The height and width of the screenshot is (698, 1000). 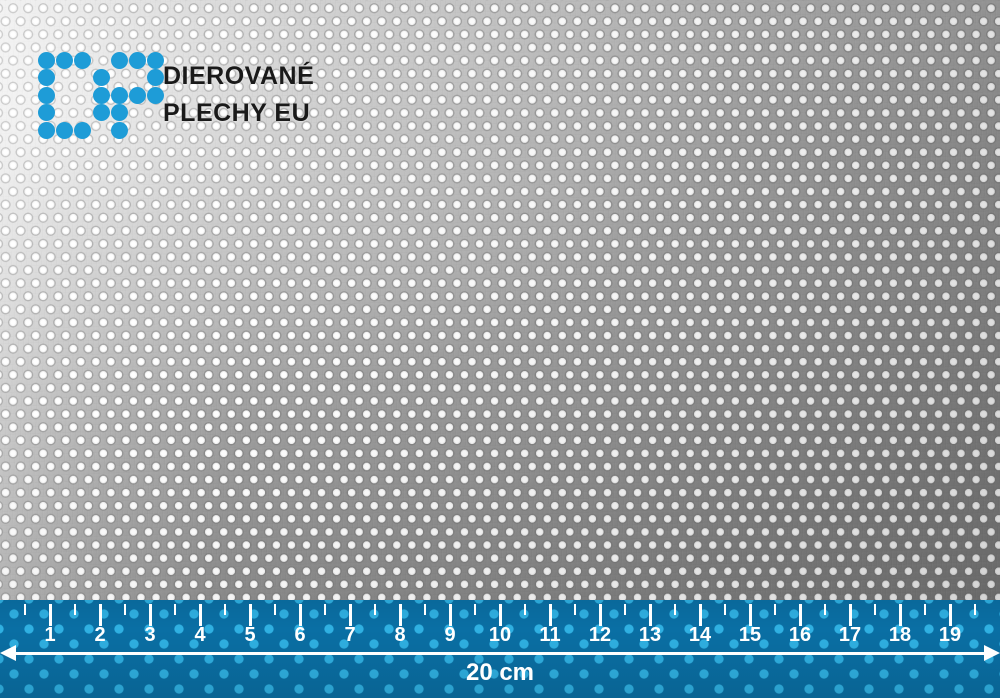 I want to click on brand-name: DIEROVANÉ PLECHY EU, so click(x=238, y=95).